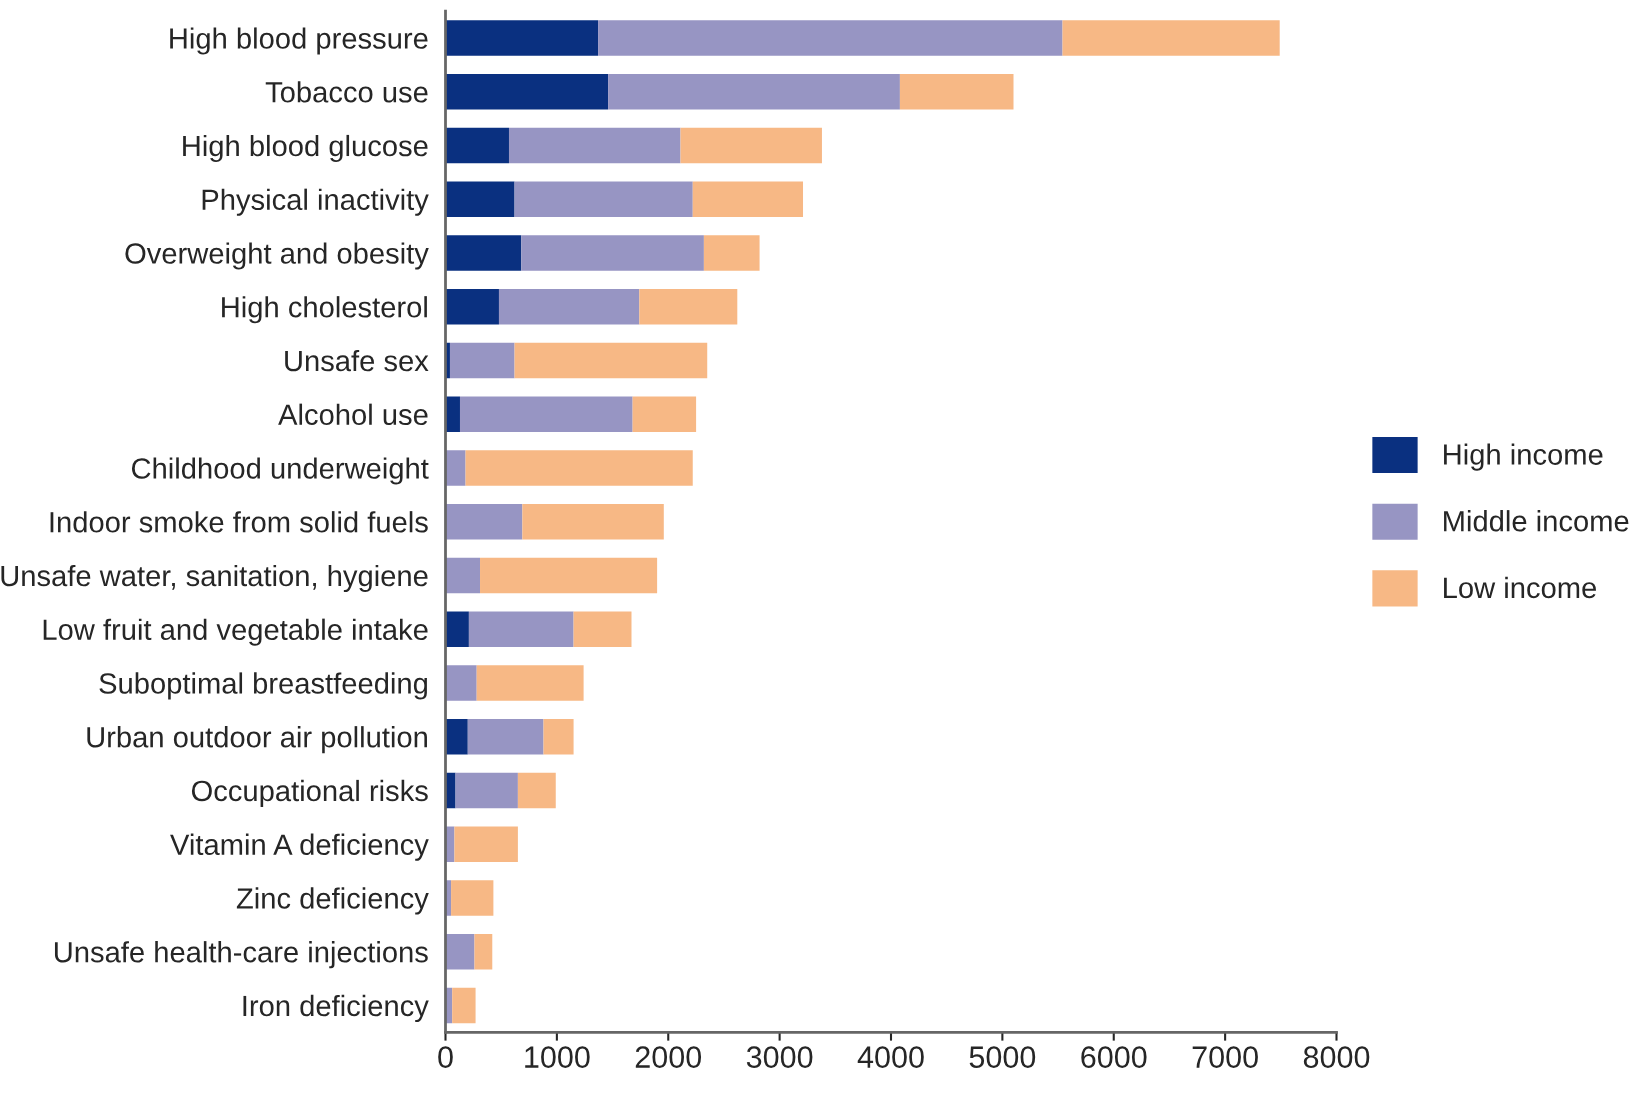 The width and height of the screenshot is (1650, 1110). What do you see at coordinates (1002, 1057) in the screenshot?
I see `x-tick-label: 5000` at bounding box center [1002, 1057].